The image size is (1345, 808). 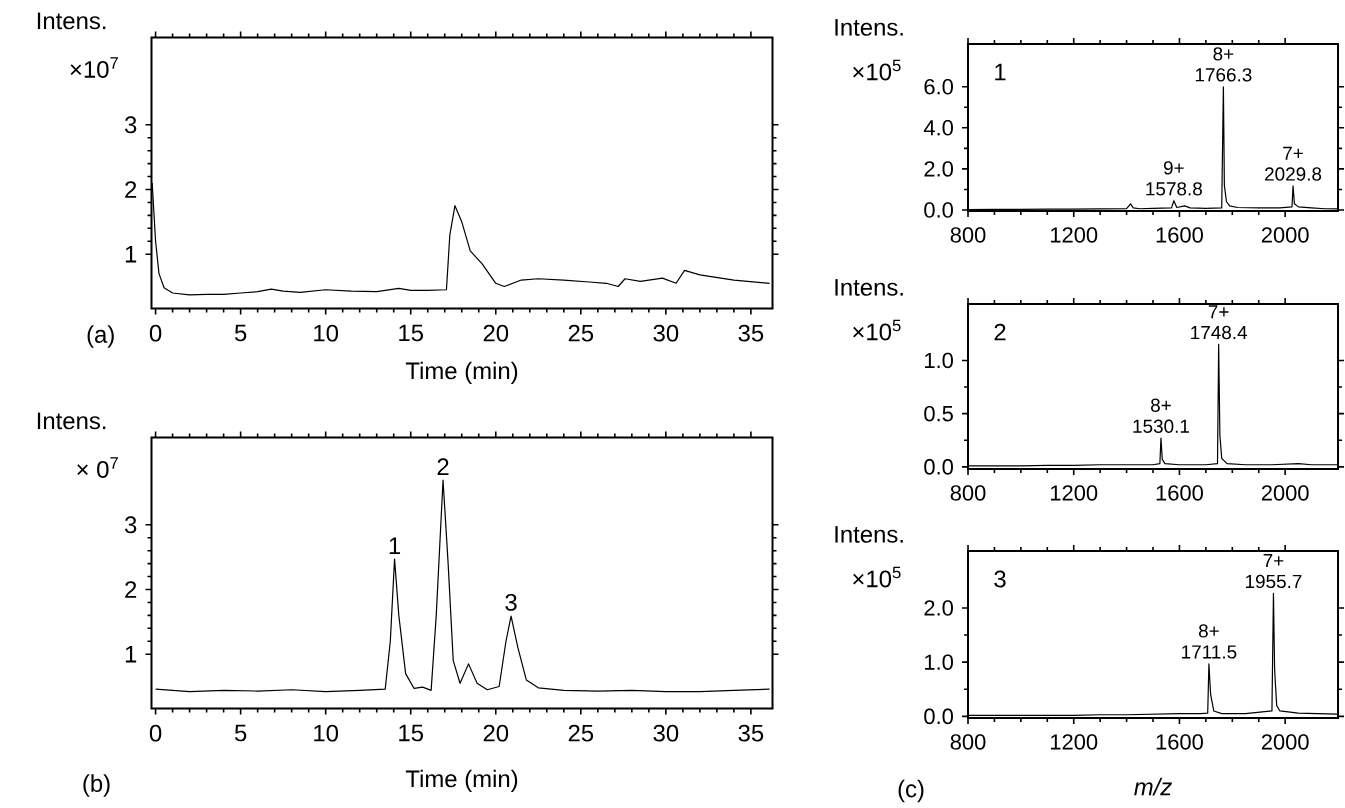 What do you see at coordinates (1223, 75) in the screenshot?
I see `annotation: 1766.3` at bounding box center [1223, 75].